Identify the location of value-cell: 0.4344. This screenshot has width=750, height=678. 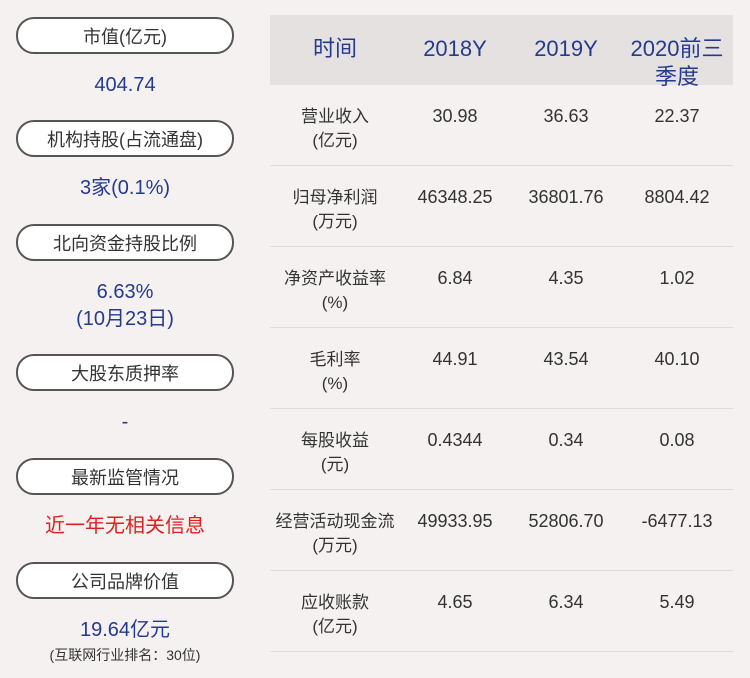
(455, 440).